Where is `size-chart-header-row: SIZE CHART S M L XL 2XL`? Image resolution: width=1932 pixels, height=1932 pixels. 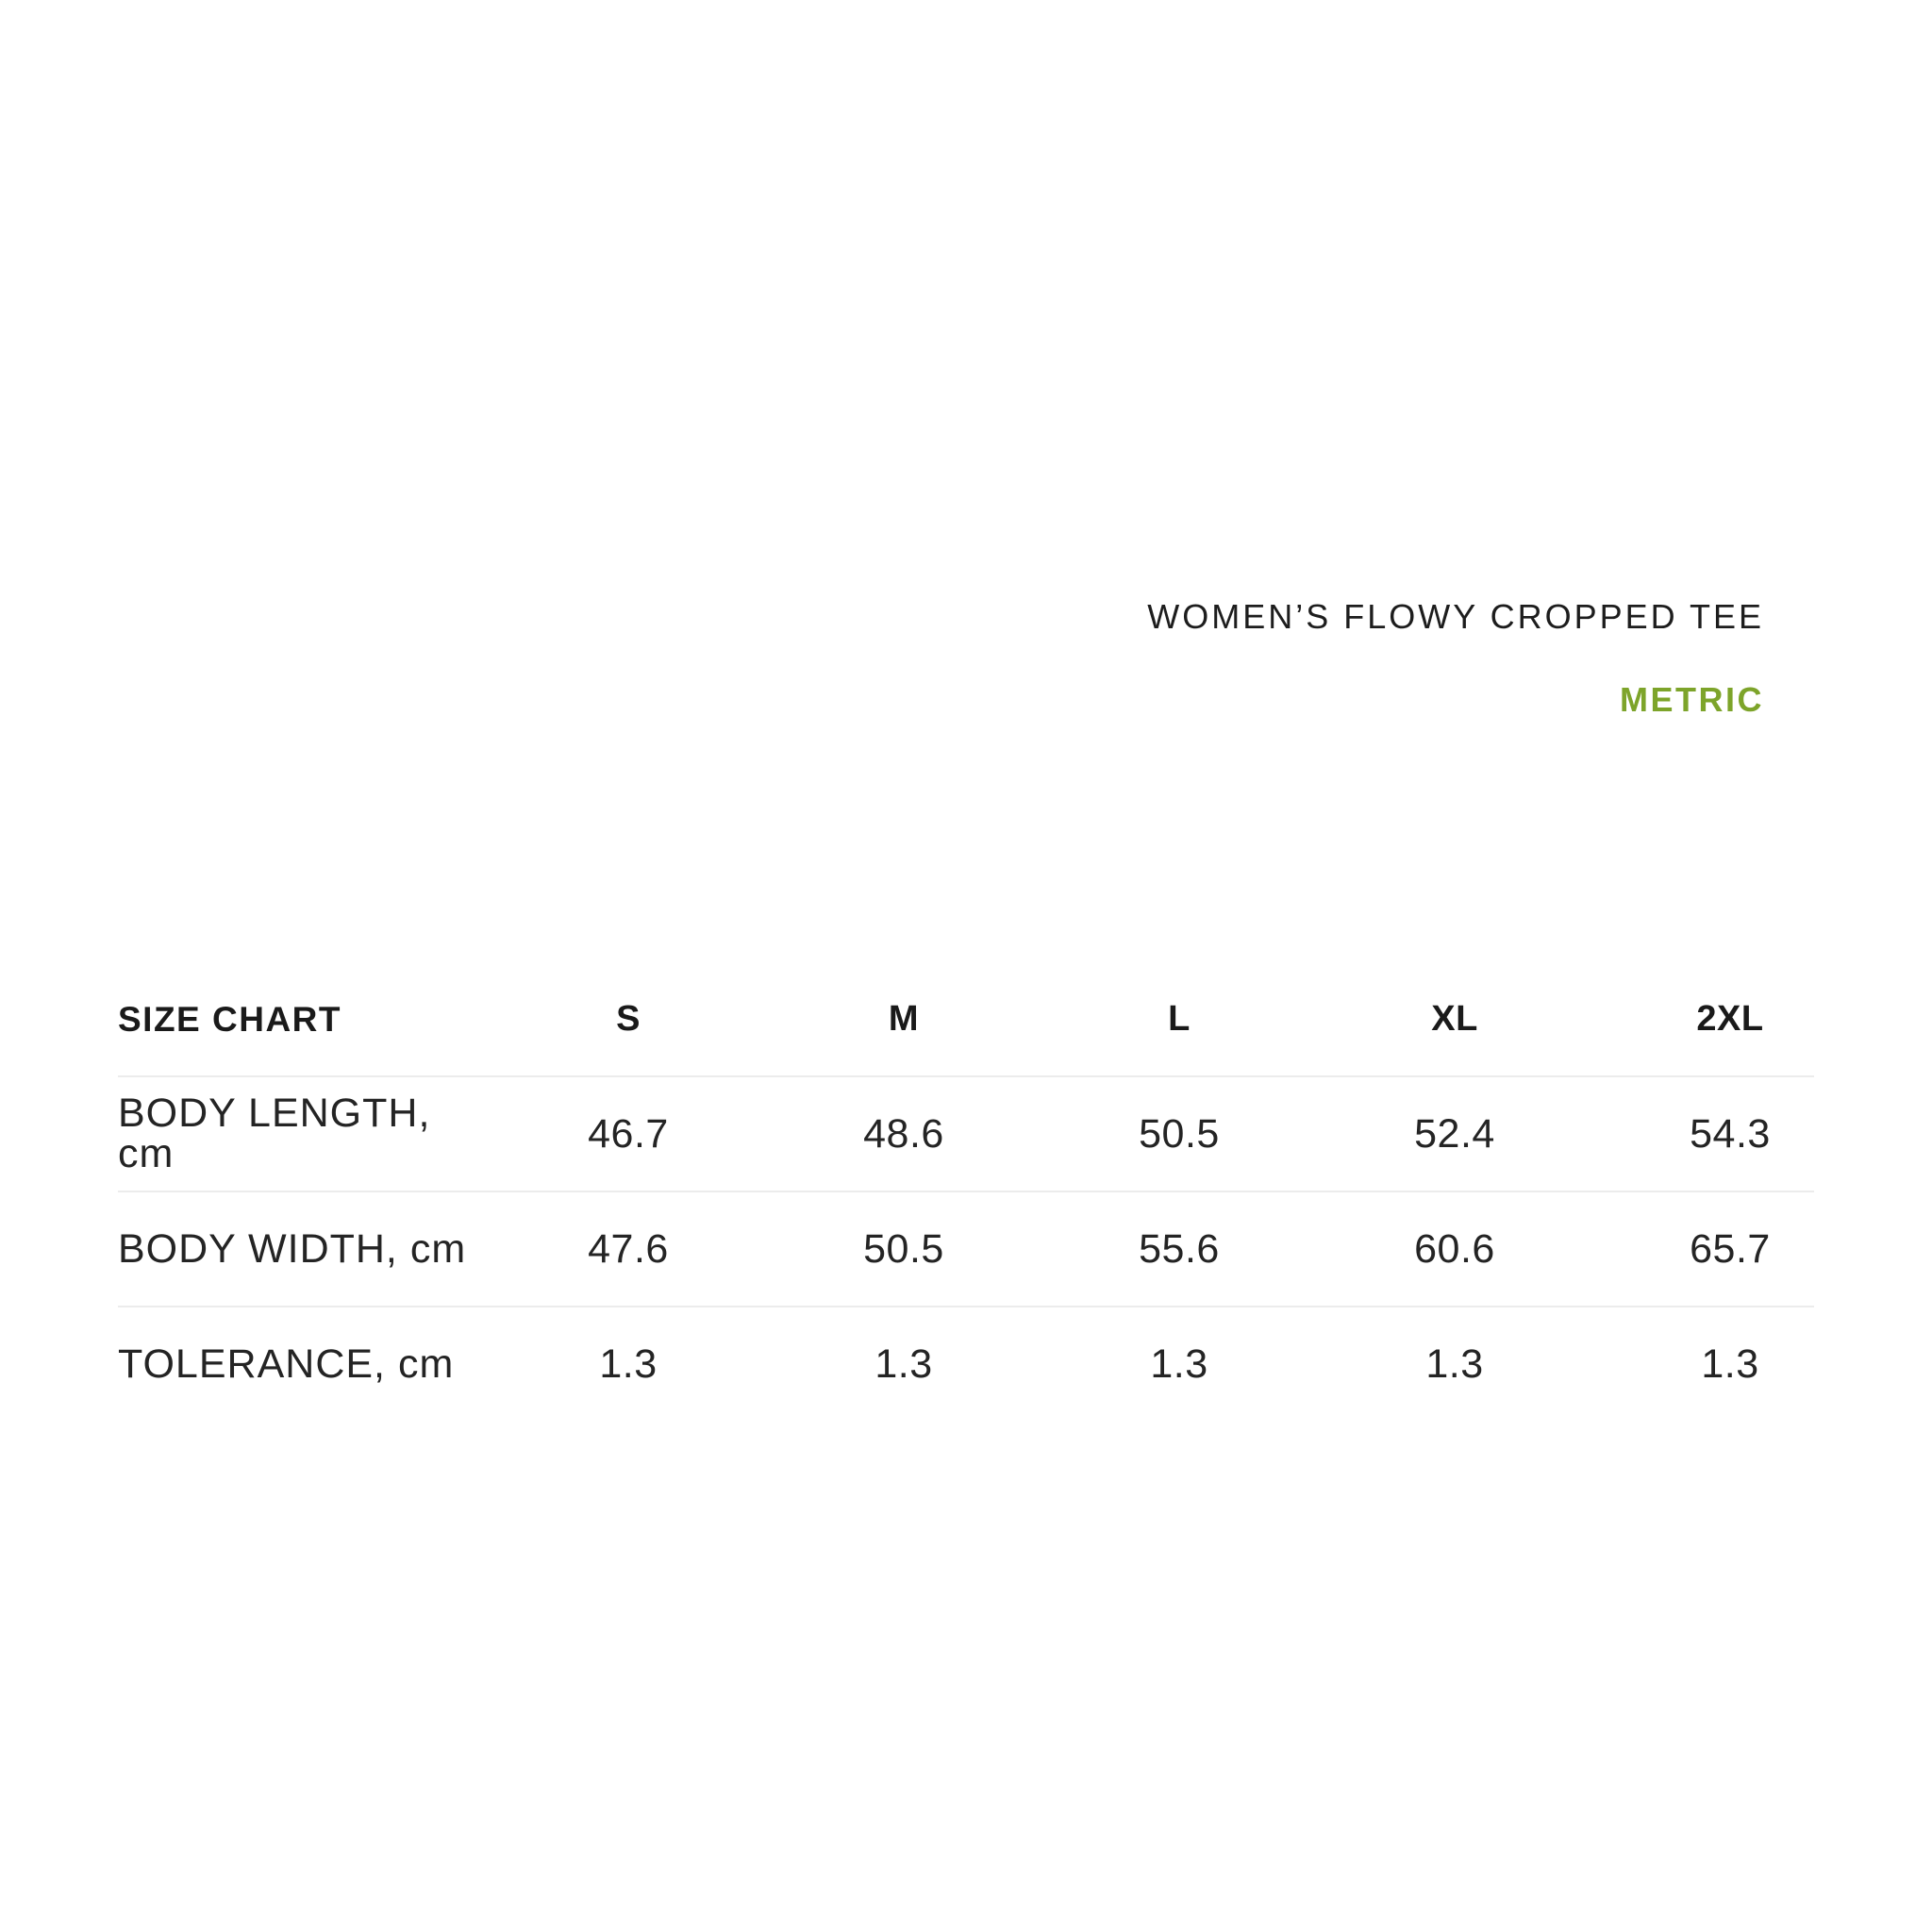 size-chart-header-row: SIZE CHART S M L XL 2XL is located at coordinates (966, 1018).